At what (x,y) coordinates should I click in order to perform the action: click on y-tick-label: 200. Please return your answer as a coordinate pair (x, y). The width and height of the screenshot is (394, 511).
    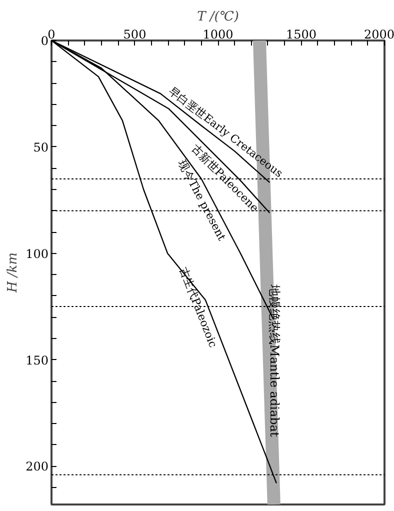
    Looking at the image, I should click on (37, 467).